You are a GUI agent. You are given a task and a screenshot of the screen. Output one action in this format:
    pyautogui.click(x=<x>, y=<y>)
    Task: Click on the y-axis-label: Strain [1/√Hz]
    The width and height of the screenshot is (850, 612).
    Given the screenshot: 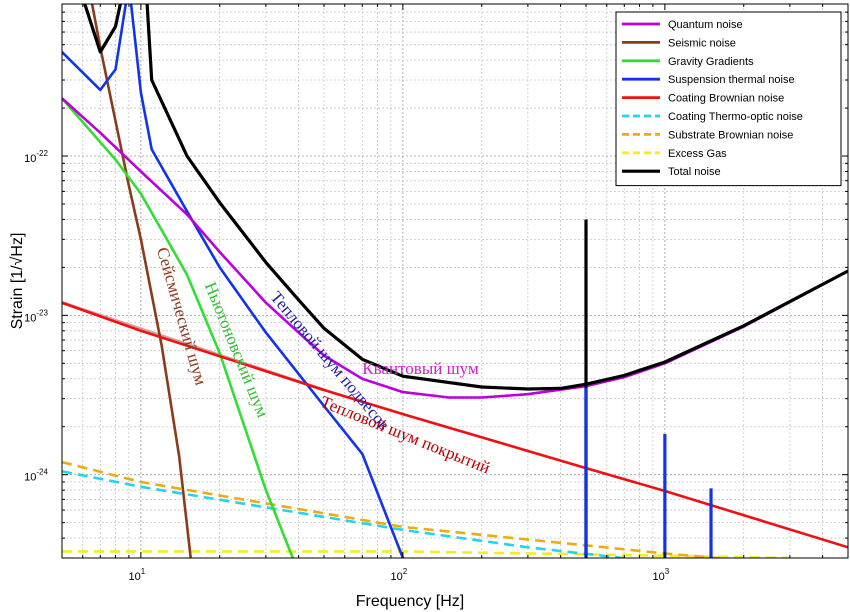 What is the action you would take?
    pyautogui.click(x=17, y=281)
    